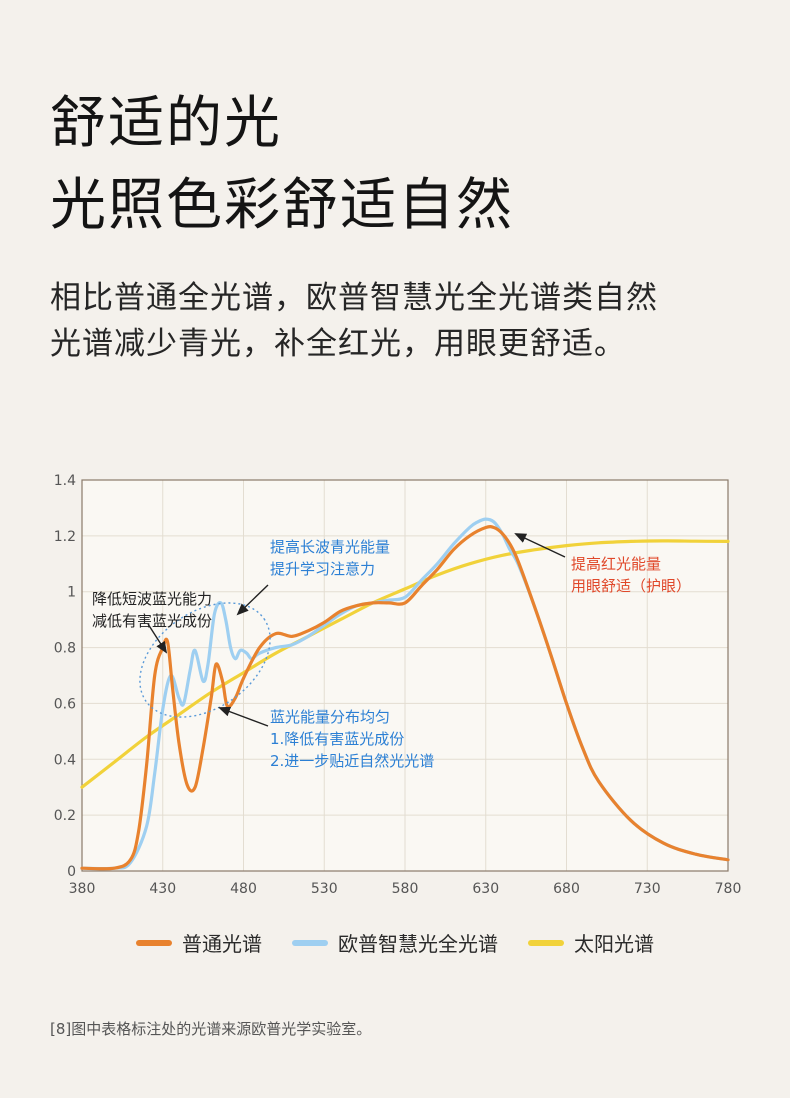 The image size is (790, 1098). Describe the element at coordinates (65, 816) in the screenshot. I see `y-tick-label: 0.2` at that location.